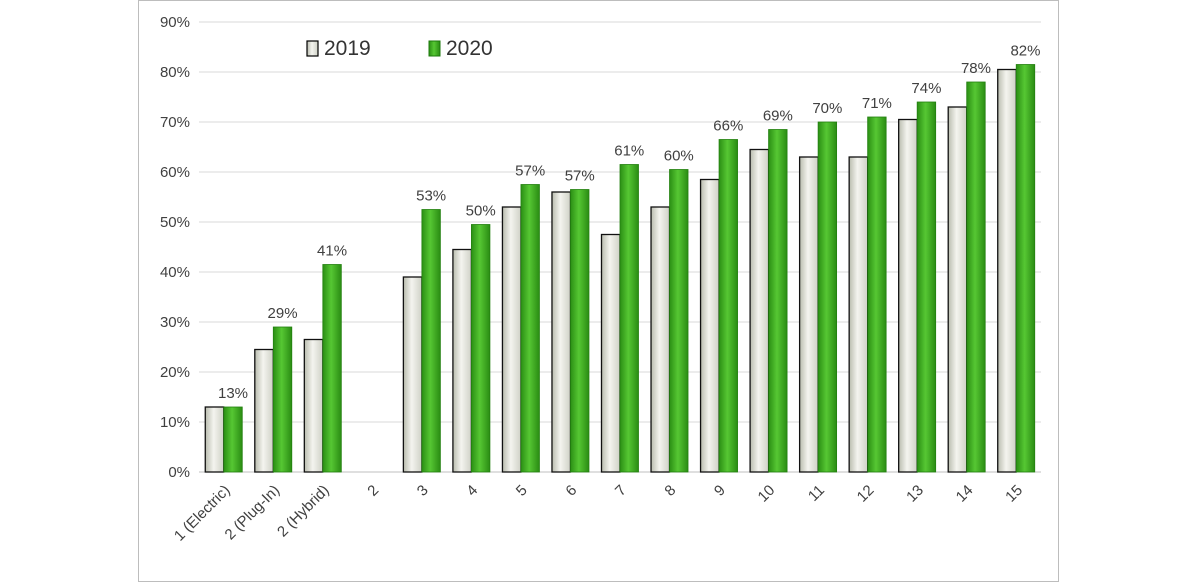  Describe the element at coordinates (175, 322) in the screenshot. I see `y-tick-label: 30%` at that location.